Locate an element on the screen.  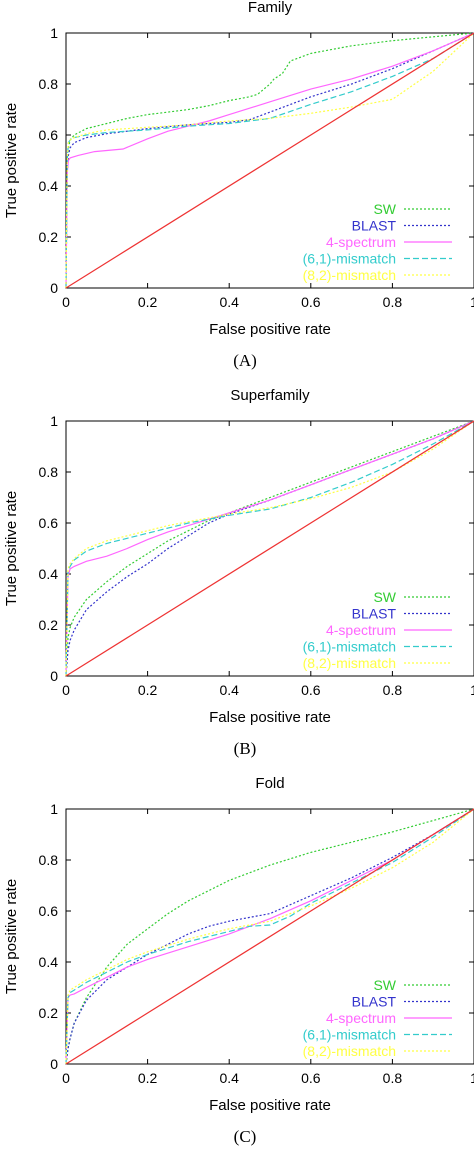
chart-title: Superfamily is located at coordinates (270, 396).